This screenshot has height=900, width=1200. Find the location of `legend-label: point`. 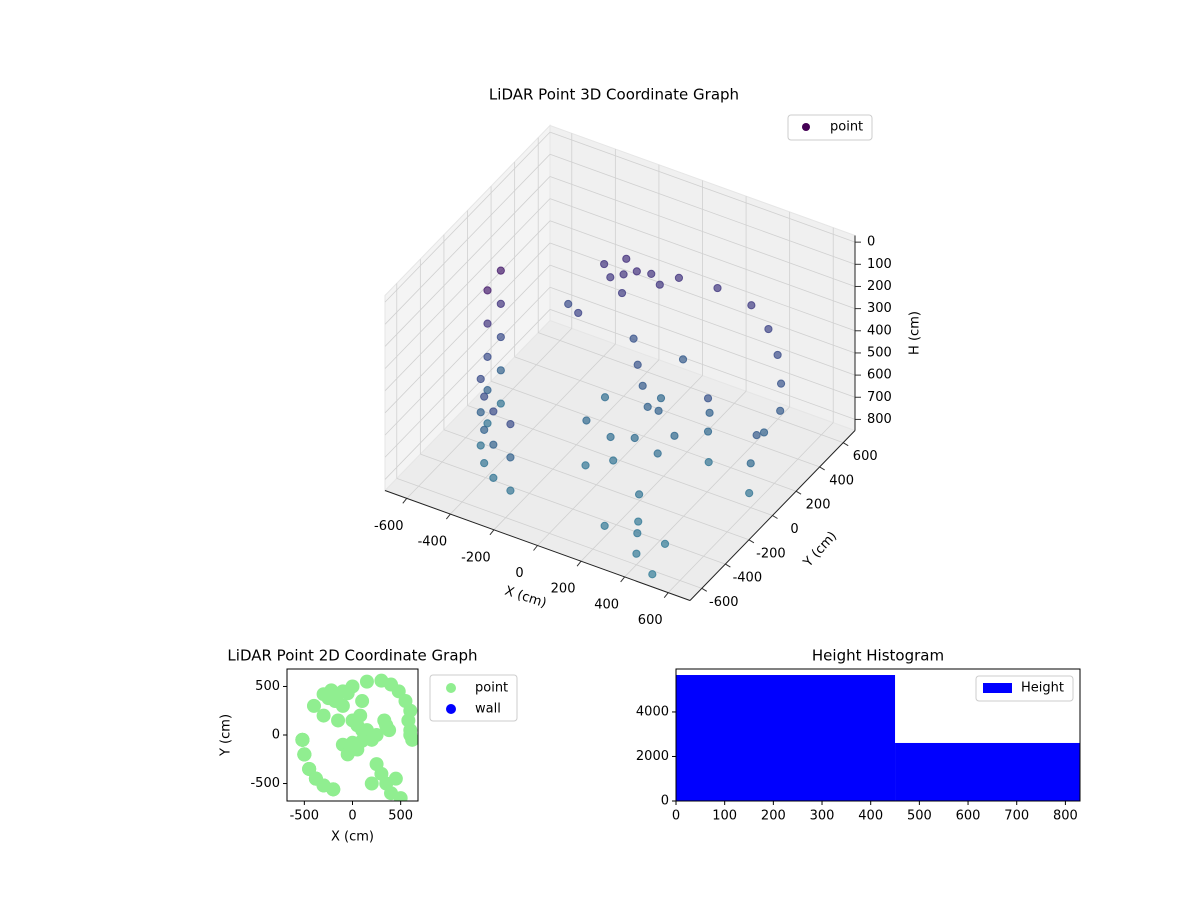

legend-label: point is located at coordinates (846, 127).